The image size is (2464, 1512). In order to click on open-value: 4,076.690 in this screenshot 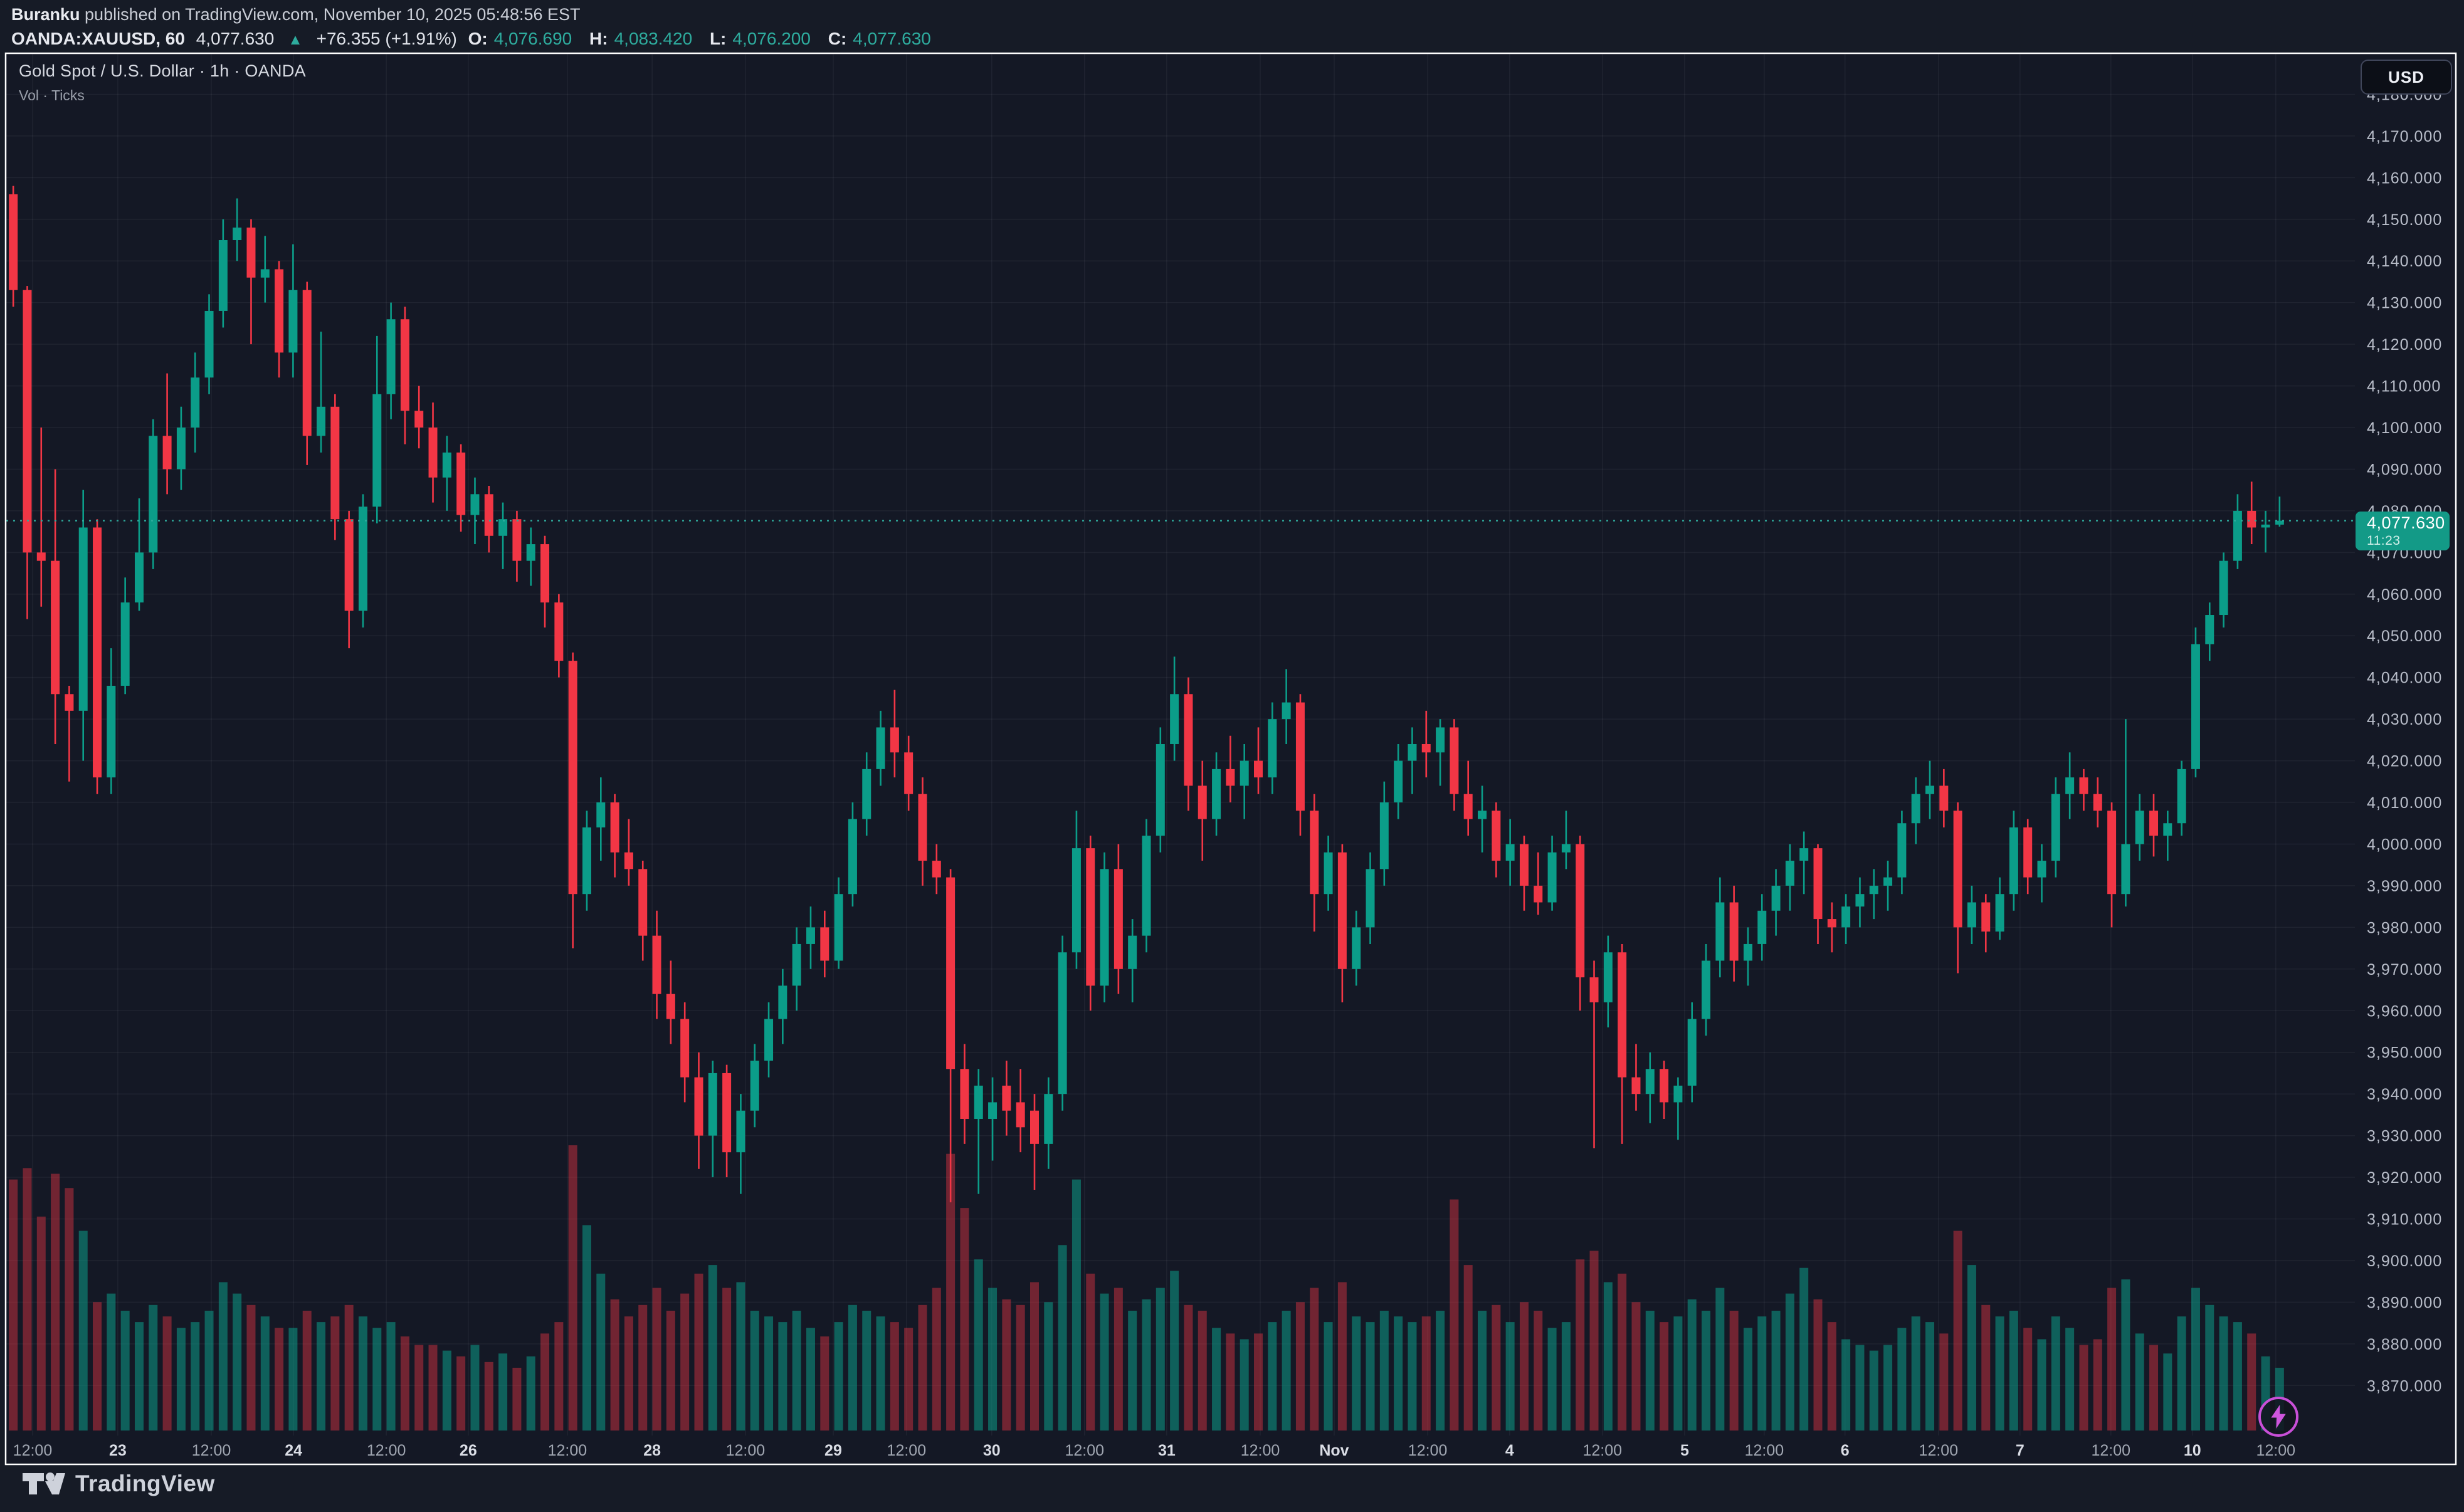, I will do `click(532, 39)`.